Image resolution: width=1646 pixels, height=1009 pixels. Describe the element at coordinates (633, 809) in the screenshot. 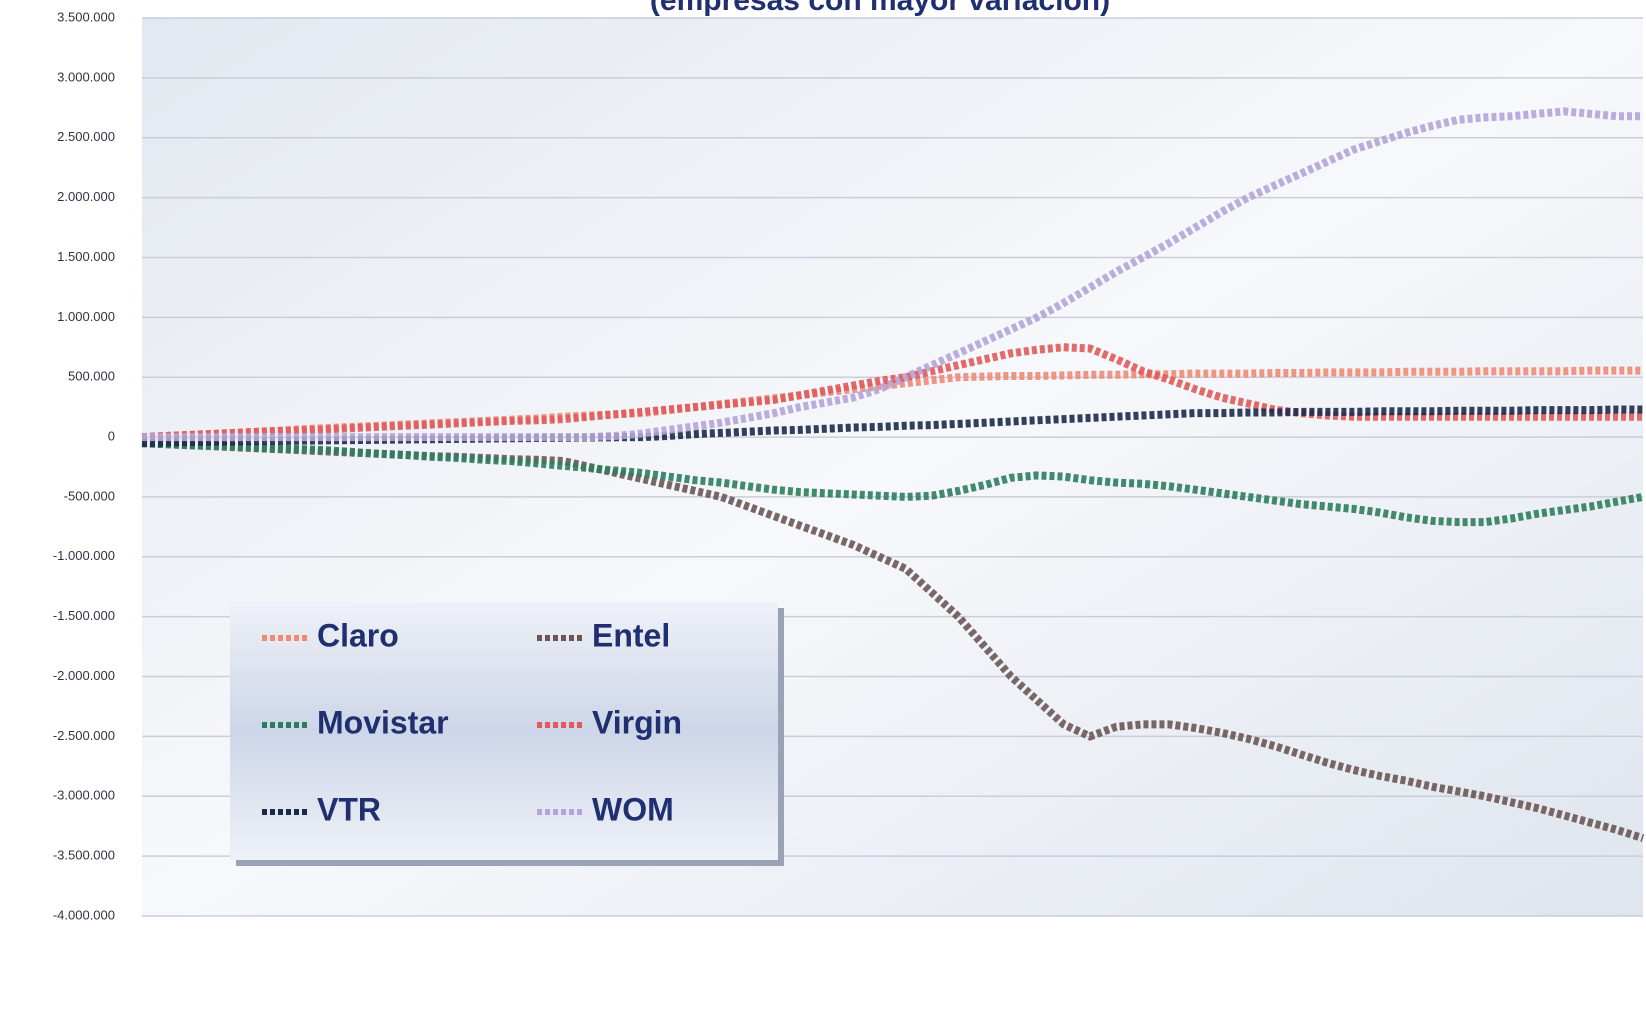

I see `legend-label: WOM` at that location.